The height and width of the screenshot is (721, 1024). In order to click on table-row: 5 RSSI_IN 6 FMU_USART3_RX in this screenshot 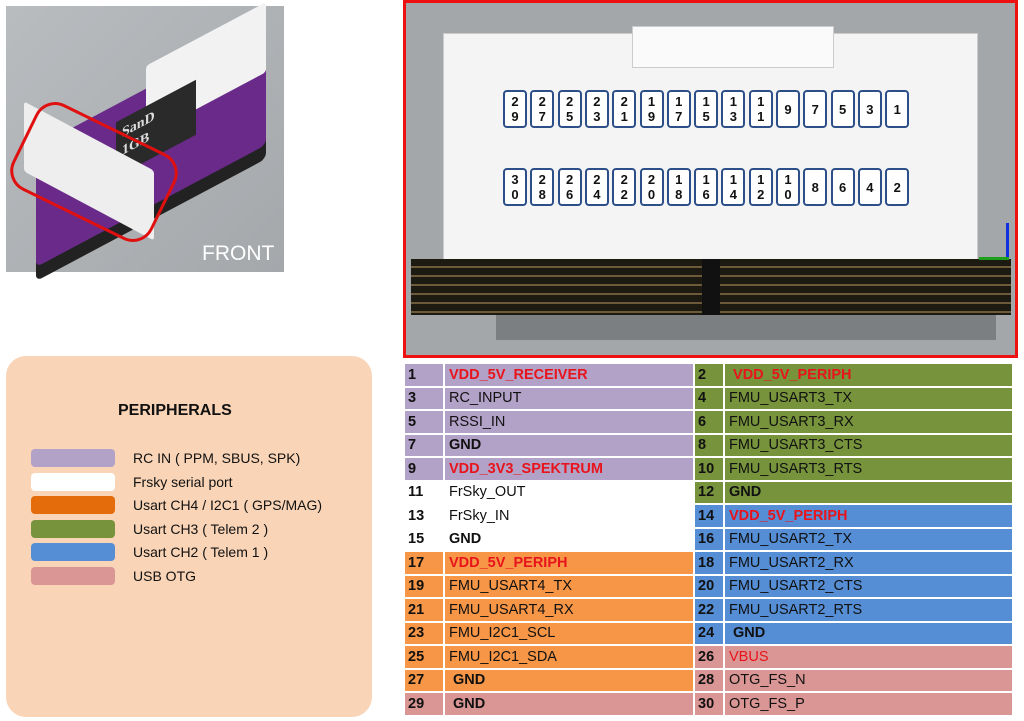, I will do `click(708, 423)`.